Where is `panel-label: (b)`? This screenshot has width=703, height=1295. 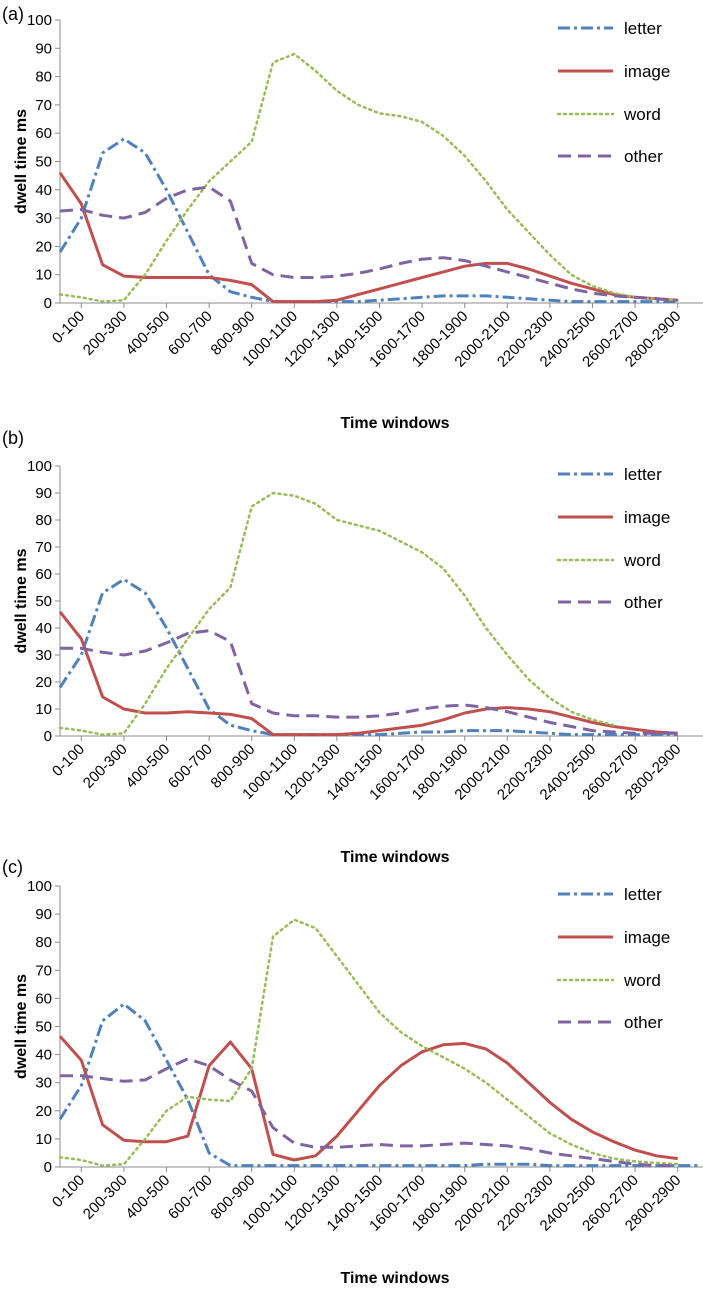 panel-label: (b) is located at coordinates (13, 438).